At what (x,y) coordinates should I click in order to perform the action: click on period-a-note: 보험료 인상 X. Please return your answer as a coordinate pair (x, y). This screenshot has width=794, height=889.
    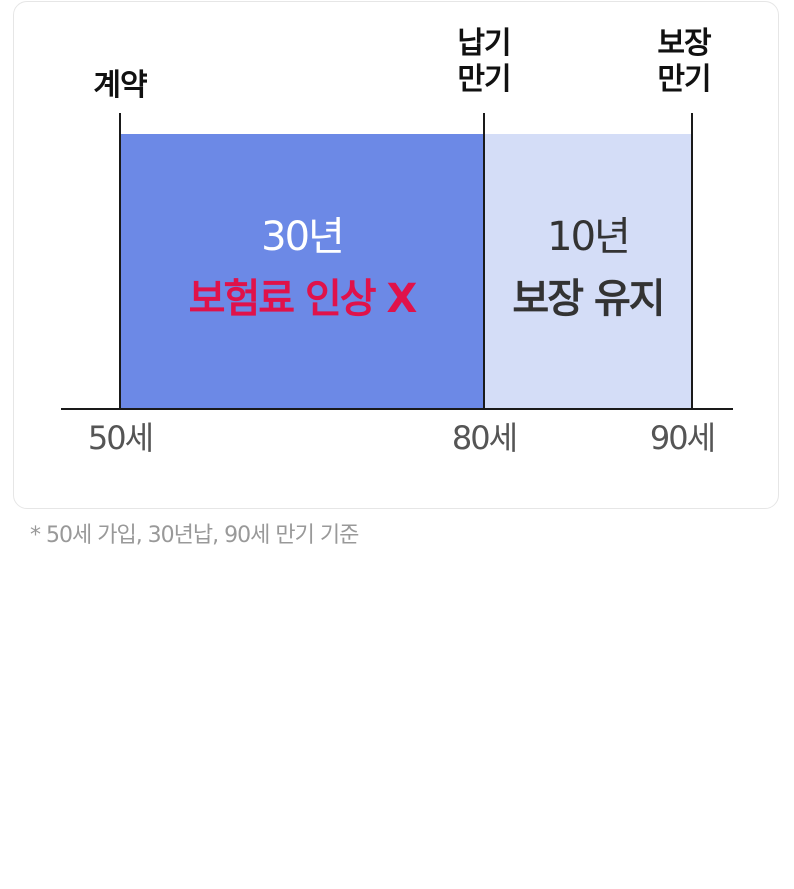
    Looking at the image, I should click on (303, 299).